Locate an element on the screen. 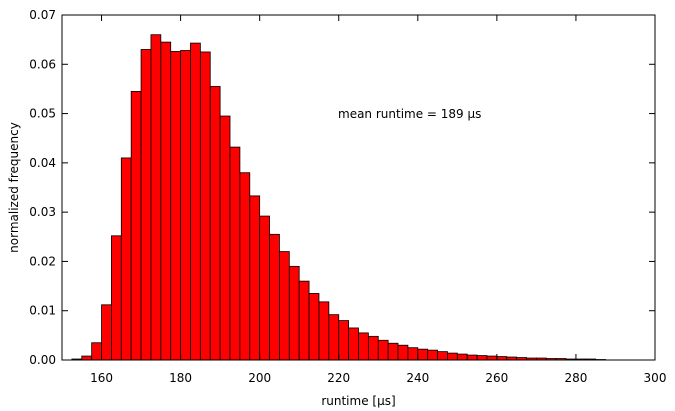  x-tick-label: 300 is located at coordinates (655, 378).